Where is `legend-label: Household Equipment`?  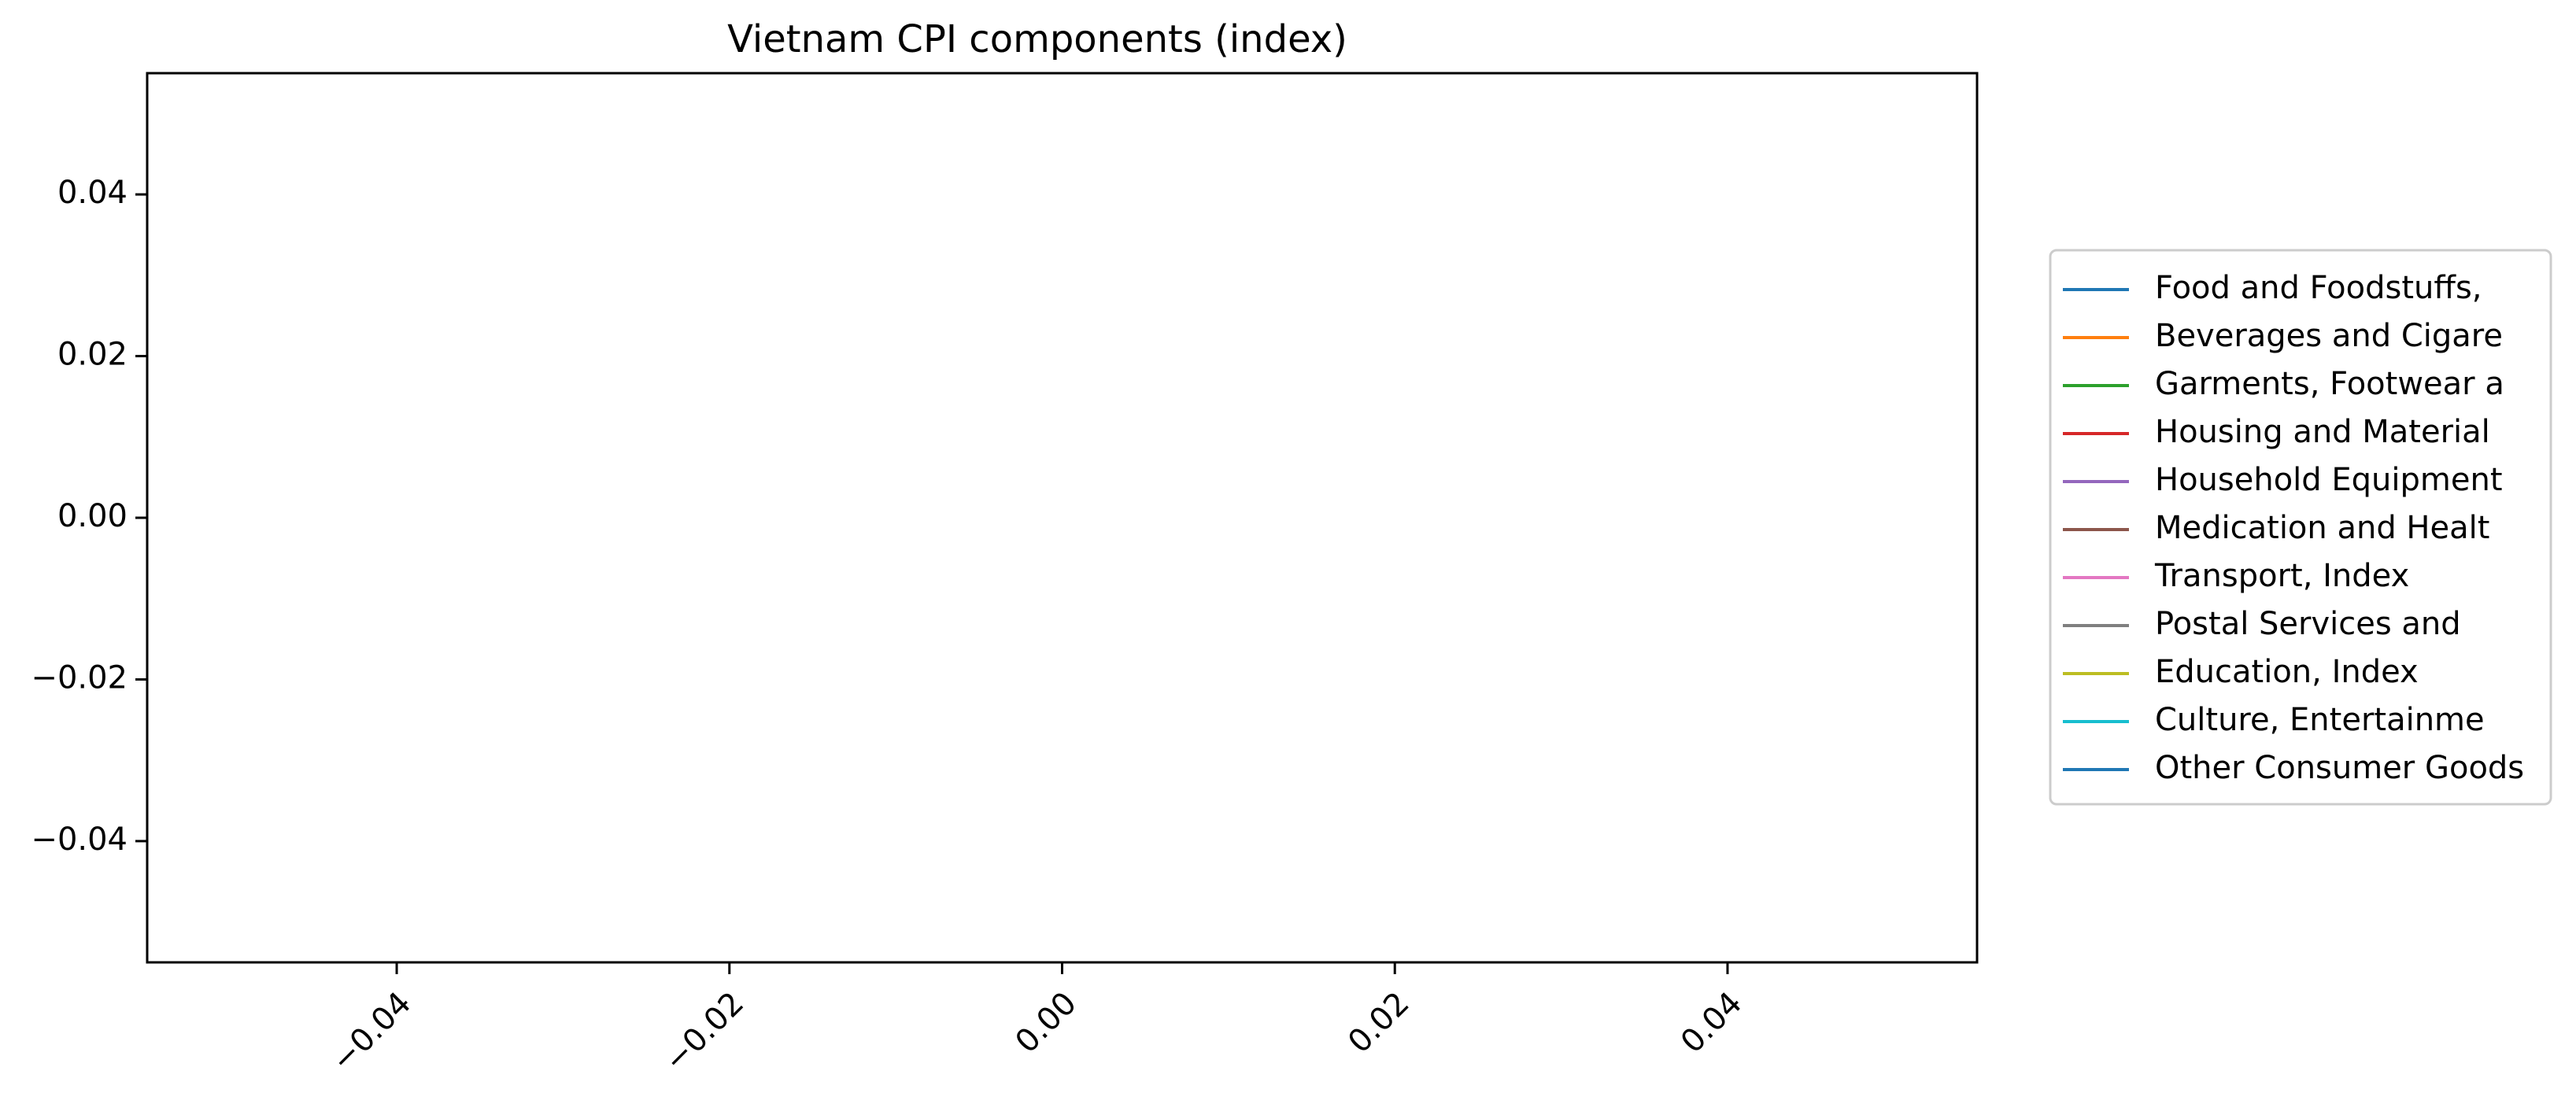
legend-label: Household Equipment is located at coordinates (2329, 480).